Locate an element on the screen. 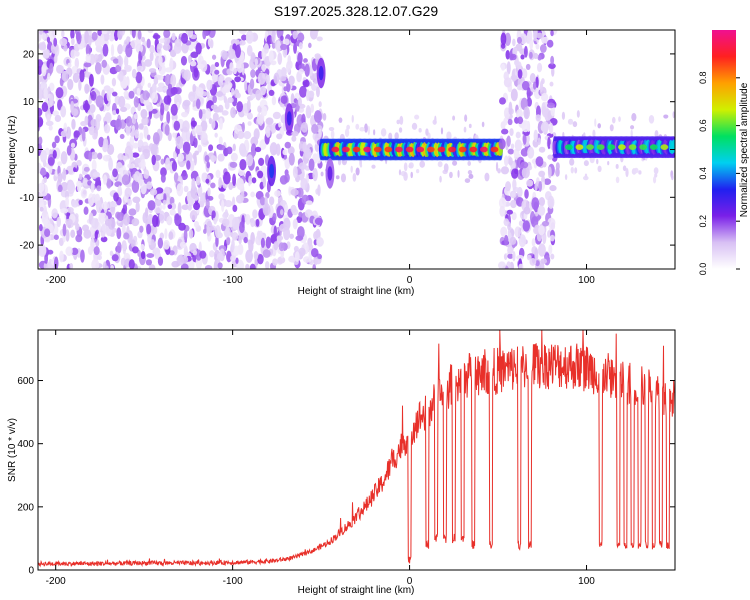  spectrogram-y-label: Frequency (Hz) is located at coordinates (12, 150).